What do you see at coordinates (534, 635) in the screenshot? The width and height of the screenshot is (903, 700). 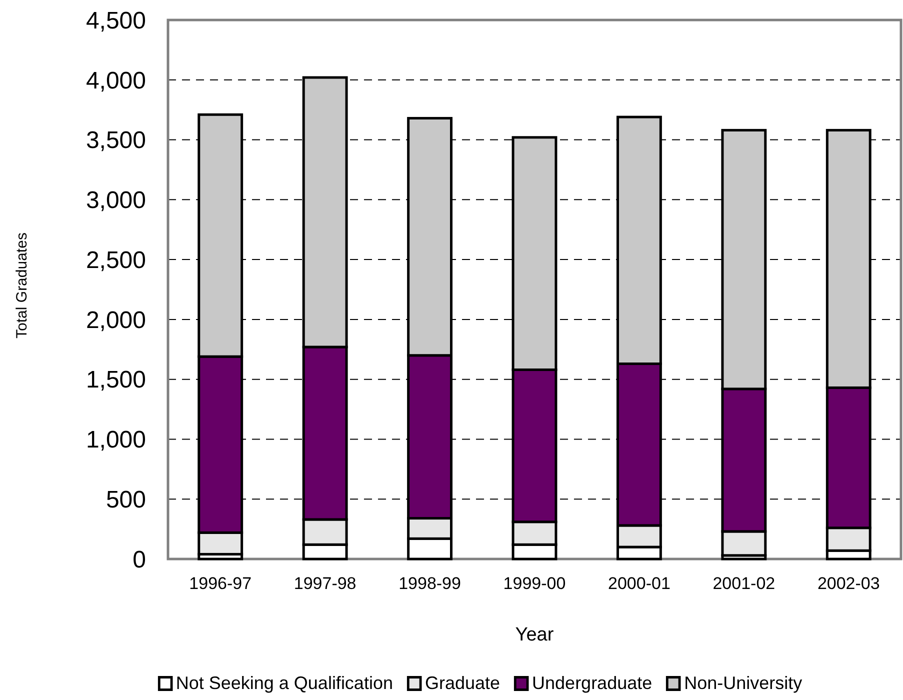 I see `x-axis-title: Year` at bounding box center [534, 635].